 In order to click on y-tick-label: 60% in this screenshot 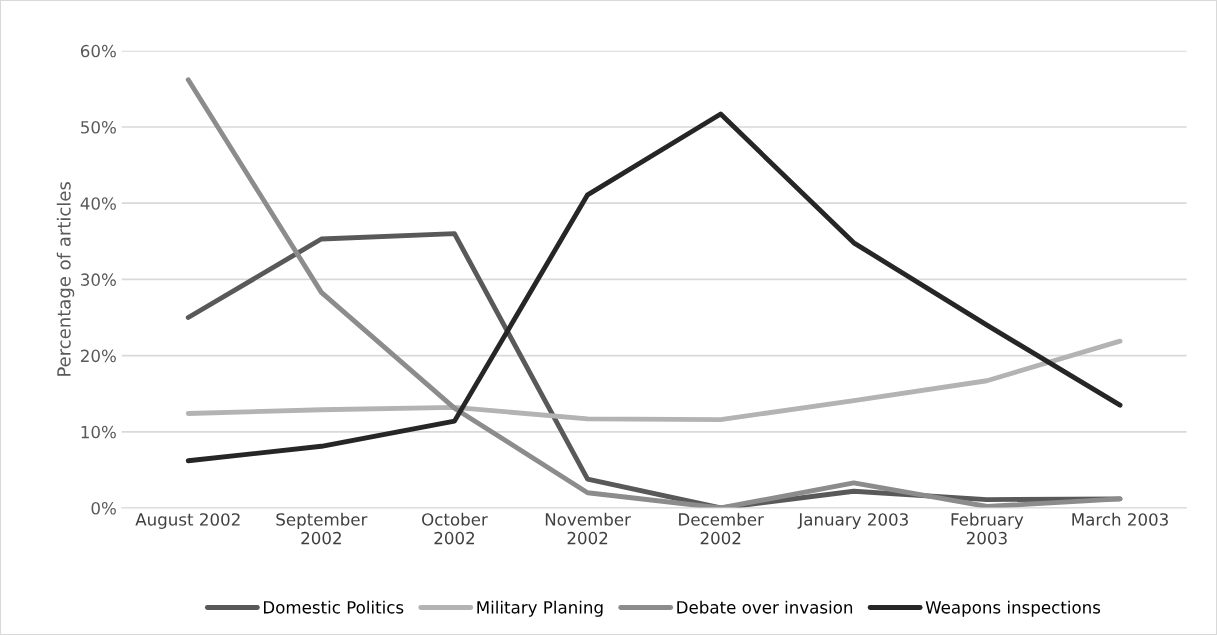, I will do `click(98, 51)`.